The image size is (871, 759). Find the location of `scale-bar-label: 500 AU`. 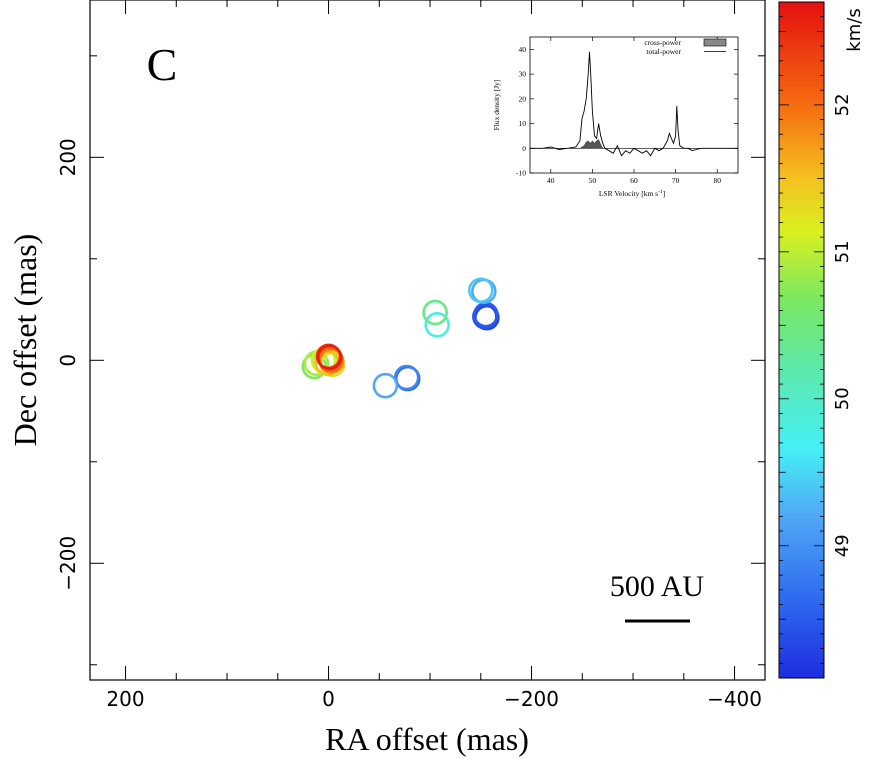

scale-bar-label: 500 AU is located at coordinates (657, 586).